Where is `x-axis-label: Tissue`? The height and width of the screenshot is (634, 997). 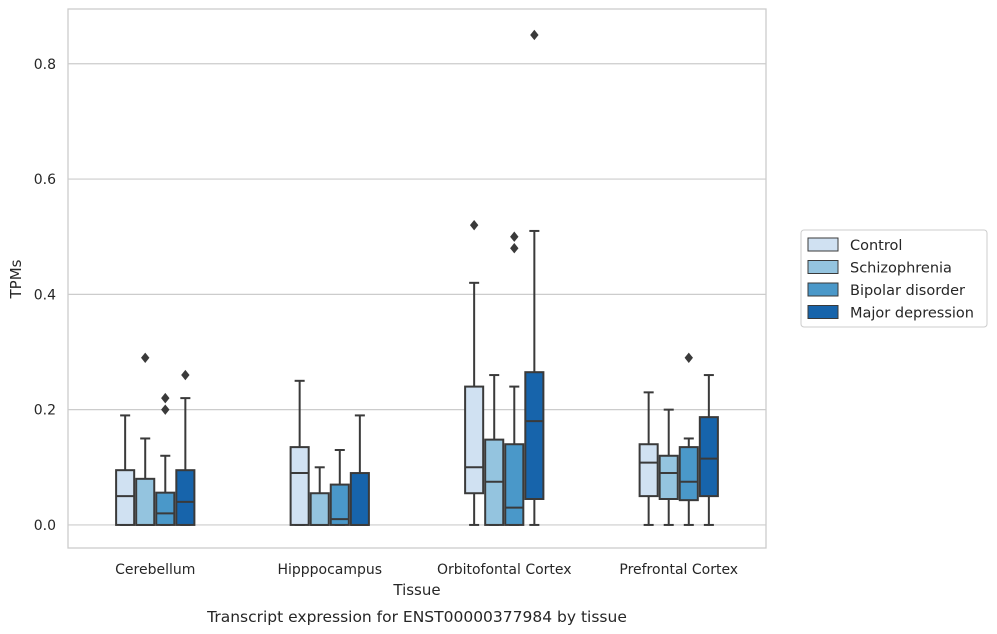 x-axis-label: Tissue is located at coordinates (416, 590).